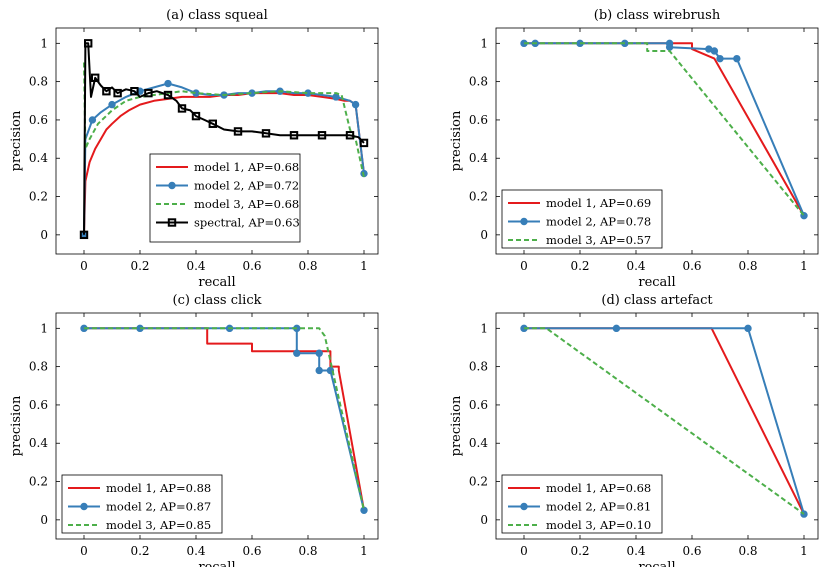 This screenshot has height=567, width=831. I want to click on legend-label: spectral, AP=0.63, so click(247, 223).